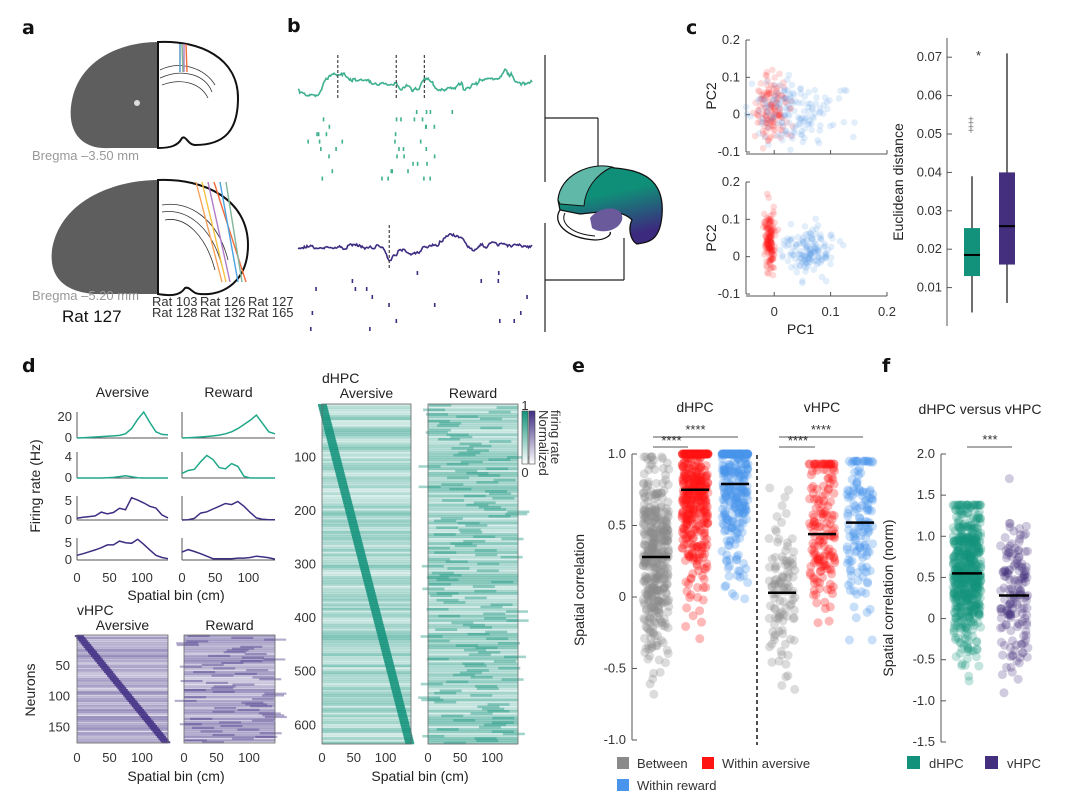  Describe the element at coordinates (460, 757) in the screenshot. I see `x-tick-label: 50` at that location.